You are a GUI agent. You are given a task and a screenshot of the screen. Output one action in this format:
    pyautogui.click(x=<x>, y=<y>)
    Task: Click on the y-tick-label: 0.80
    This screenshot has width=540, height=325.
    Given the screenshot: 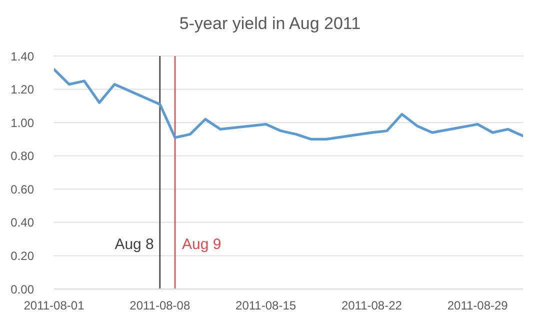 What is the action you would take?
    pyautogui.click(x=22, y=156)
    